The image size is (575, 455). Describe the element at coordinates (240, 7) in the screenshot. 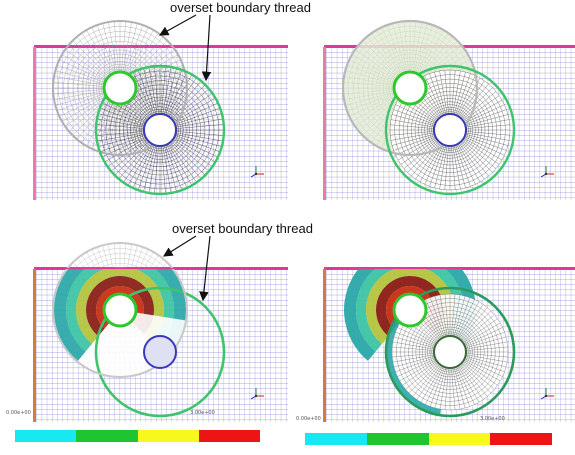

I see `annotation-overset-boundary-top: overset boundary thread` at that location.